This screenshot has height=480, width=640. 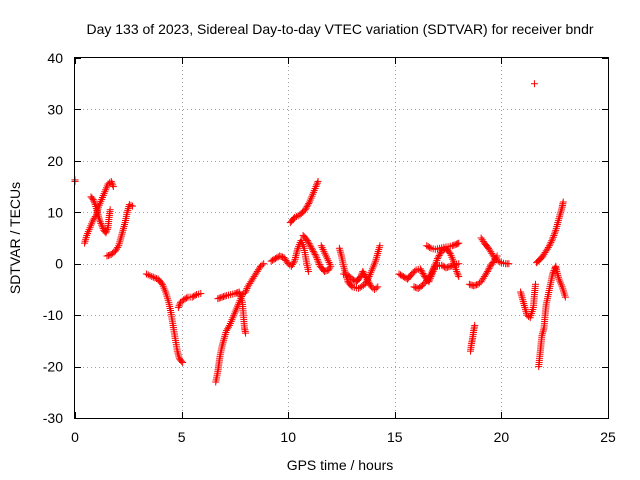 What do you see at coordinates (395, 437) in the screenshot?
I see `x-tick-label: 15` at bounding box center [395, 437].